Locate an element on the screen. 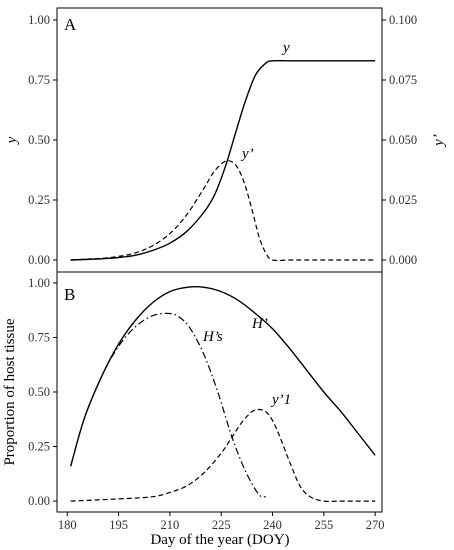 The height and width of the screenshot is (550, 454). panel-a-right-tick-label: 0.050 is located at coordinates (403, 140).